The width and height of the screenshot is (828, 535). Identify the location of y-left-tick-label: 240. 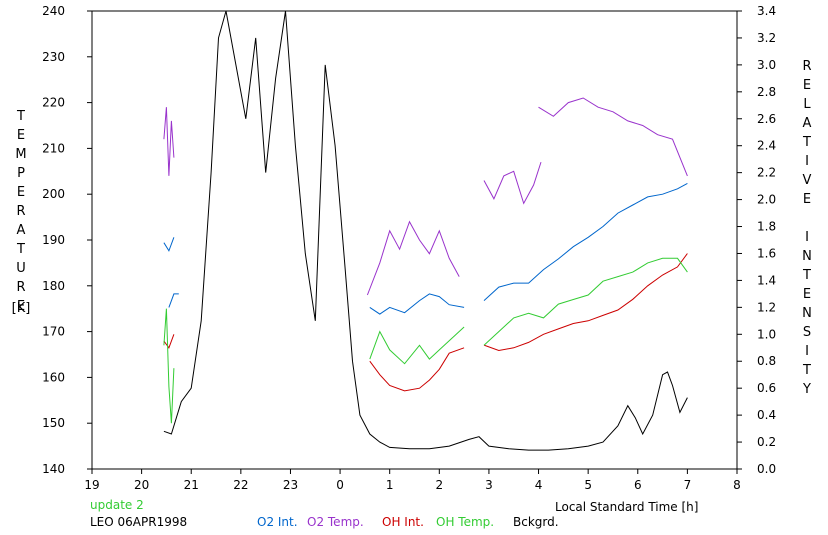
(53, 11).